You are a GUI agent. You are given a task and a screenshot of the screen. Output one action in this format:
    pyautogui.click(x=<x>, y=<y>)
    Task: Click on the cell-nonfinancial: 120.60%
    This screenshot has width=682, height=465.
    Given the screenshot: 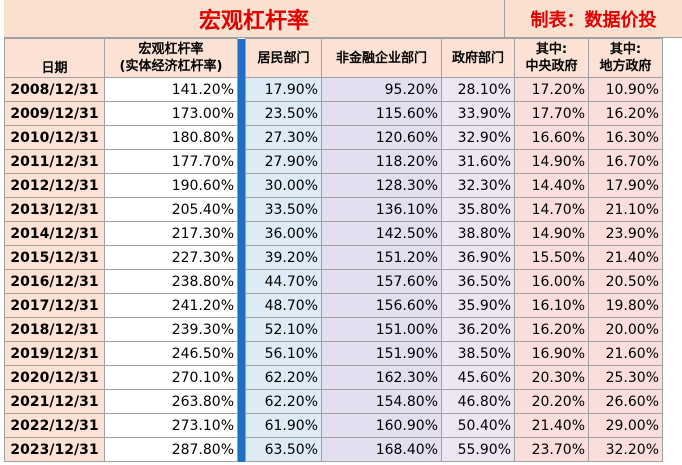 What is the action you would take?
    pyautogui.click(x=381, y=137)
    